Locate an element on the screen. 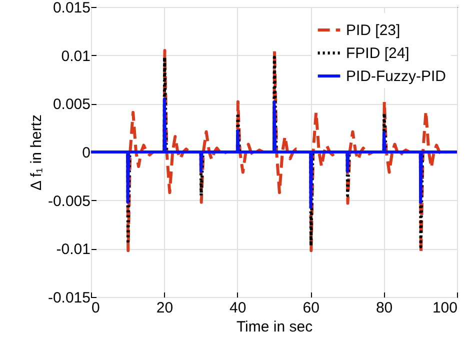 The image size is (474, 349). y-tick-label: -0.01 is located at coordinates (73, 249).